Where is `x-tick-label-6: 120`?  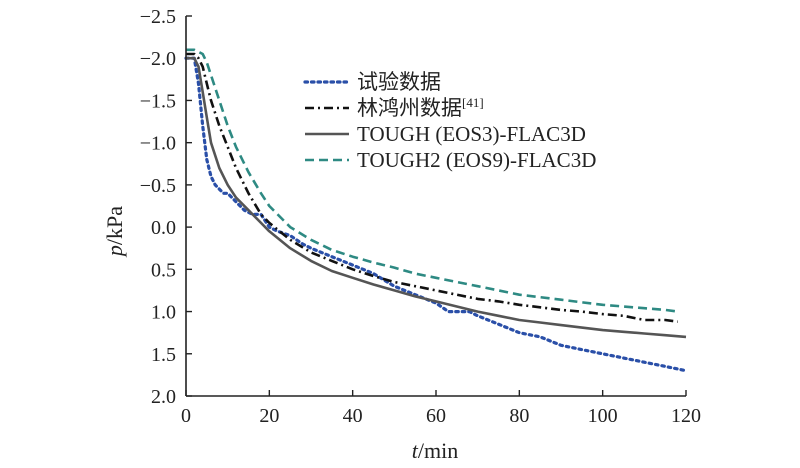 x-tick-label-6: 120 is located at coordinates (686, 416).